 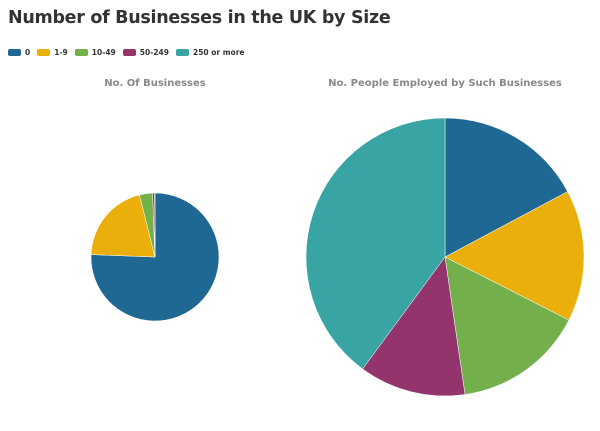 What do you see at coordinates (103, 52) in the screenshot?
I see `legend-label: 10-49` at bounding box center [103, 52].